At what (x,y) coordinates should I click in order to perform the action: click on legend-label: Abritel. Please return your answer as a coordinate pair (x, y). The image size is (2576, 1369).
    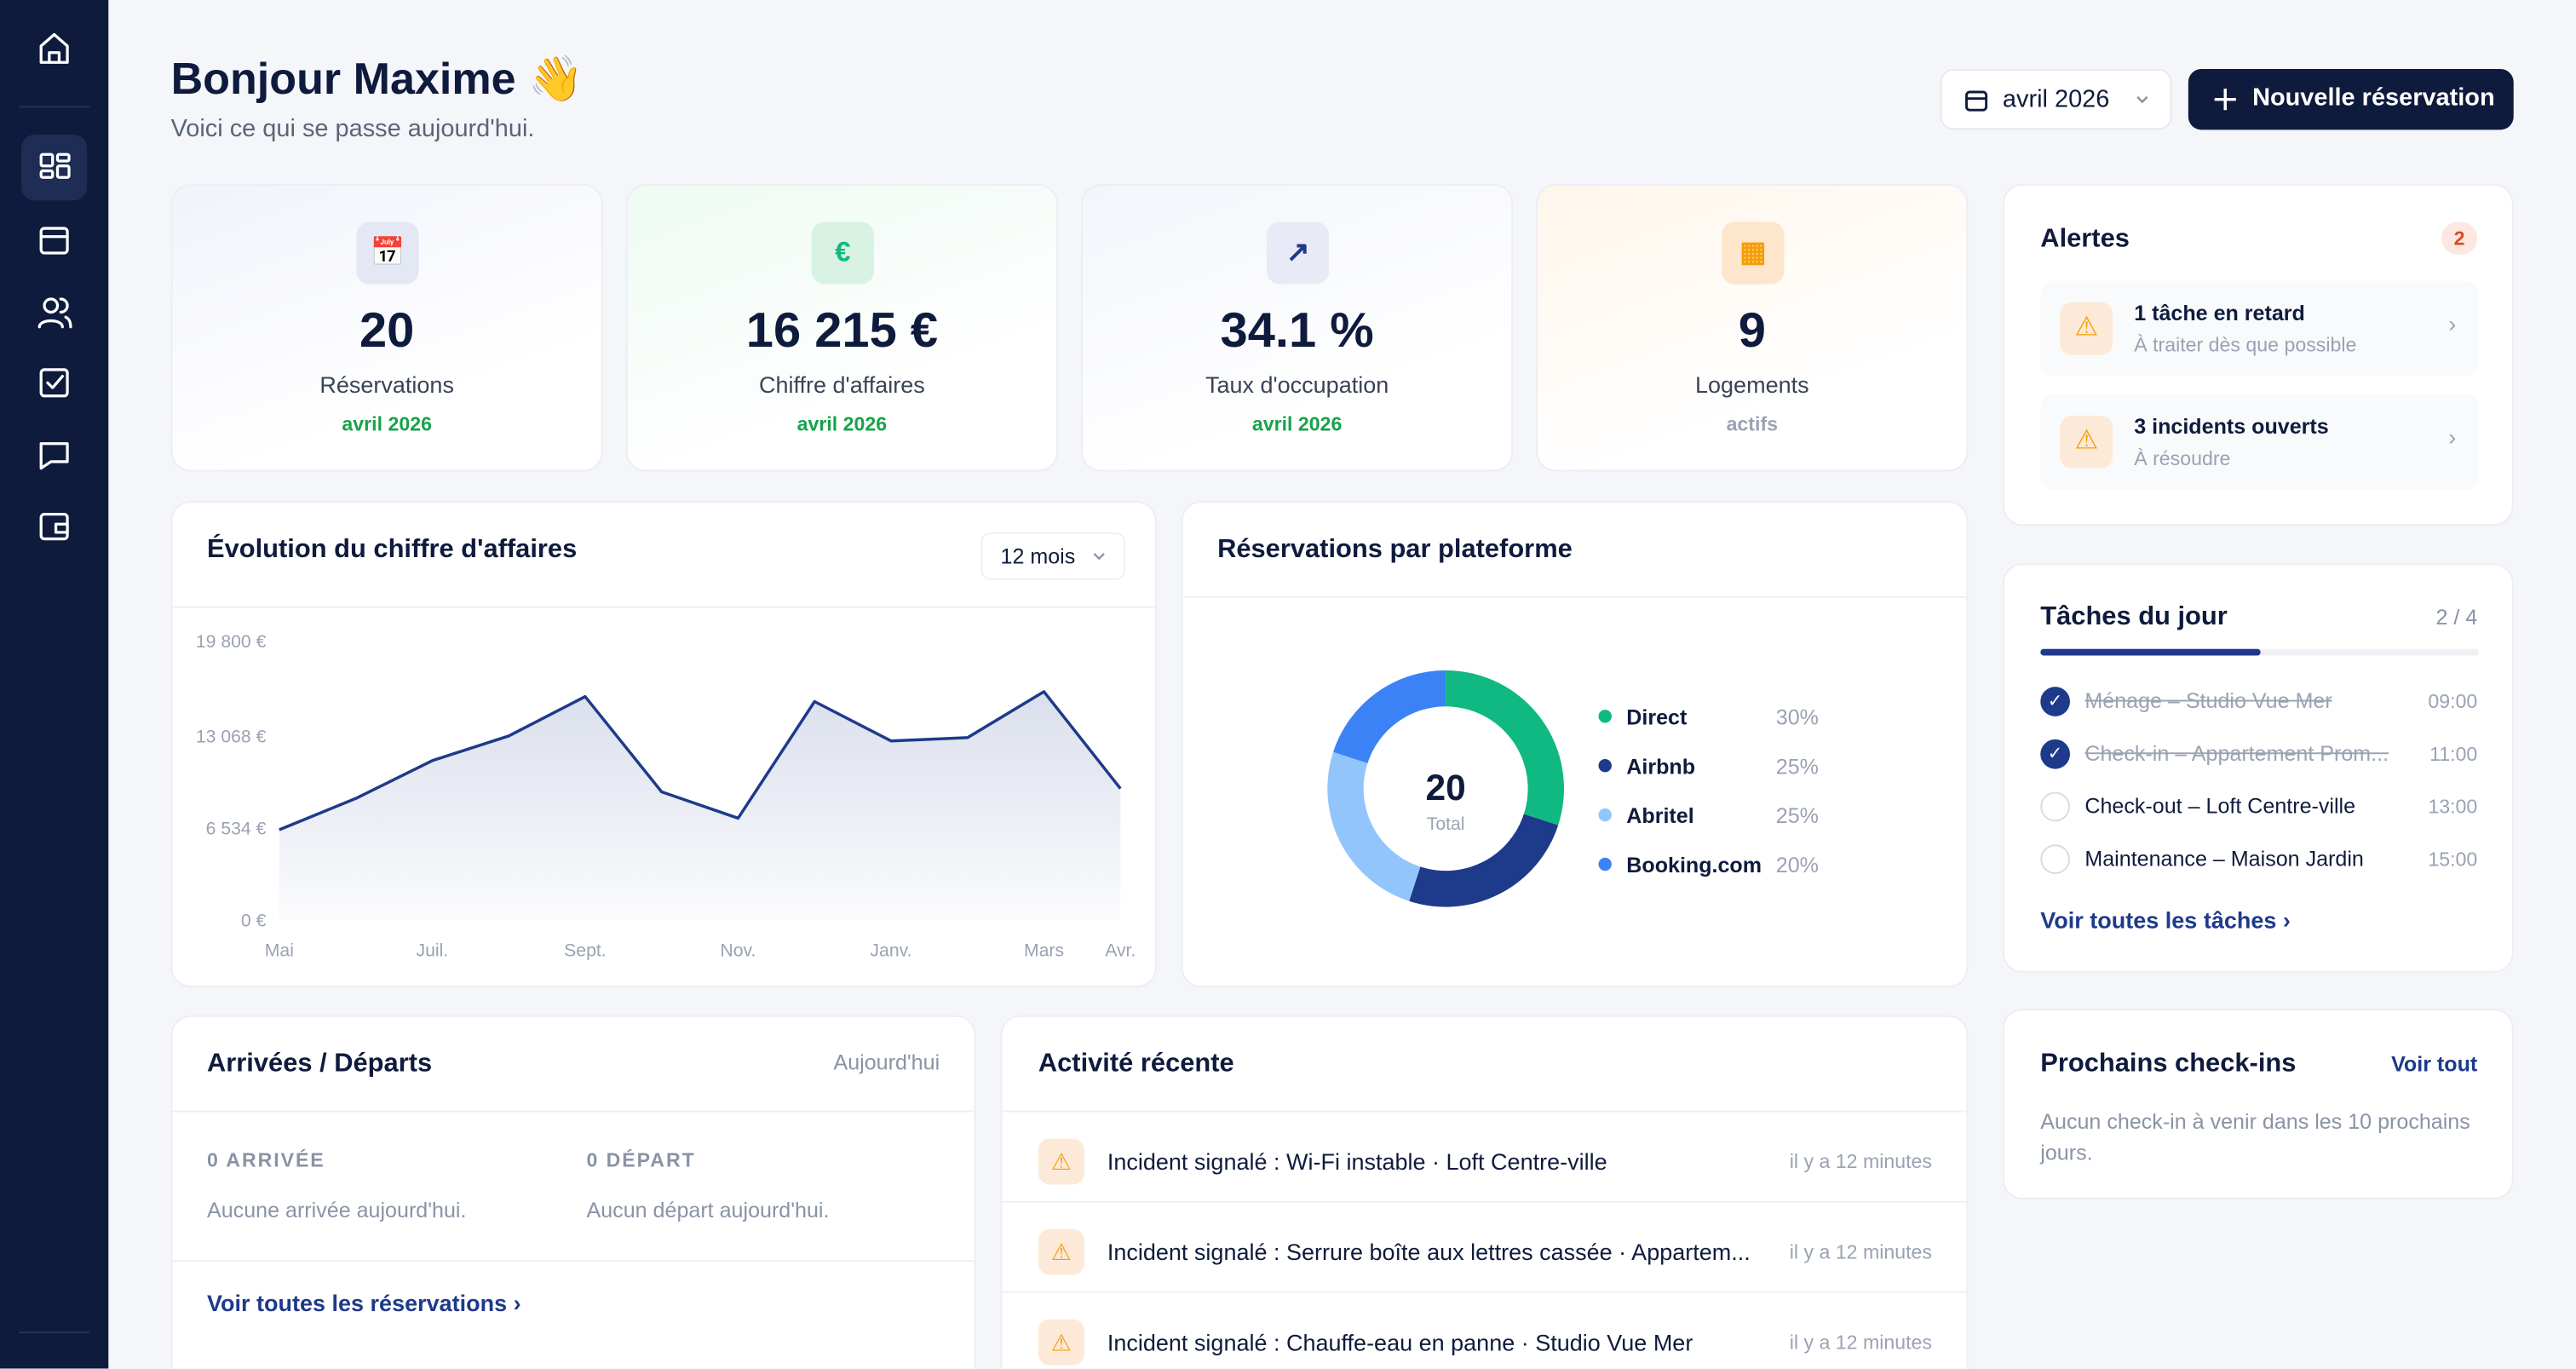
    Looking at the image, I should click on (1659, 816).